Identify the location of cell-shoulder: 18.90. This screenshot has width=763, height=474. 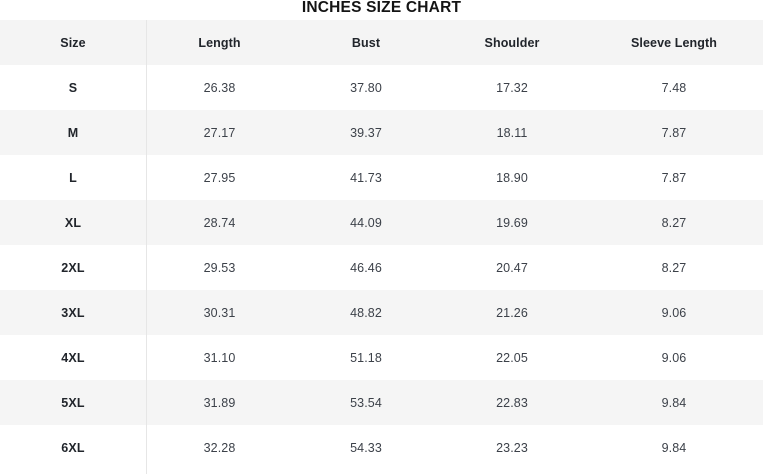
(512, 177).